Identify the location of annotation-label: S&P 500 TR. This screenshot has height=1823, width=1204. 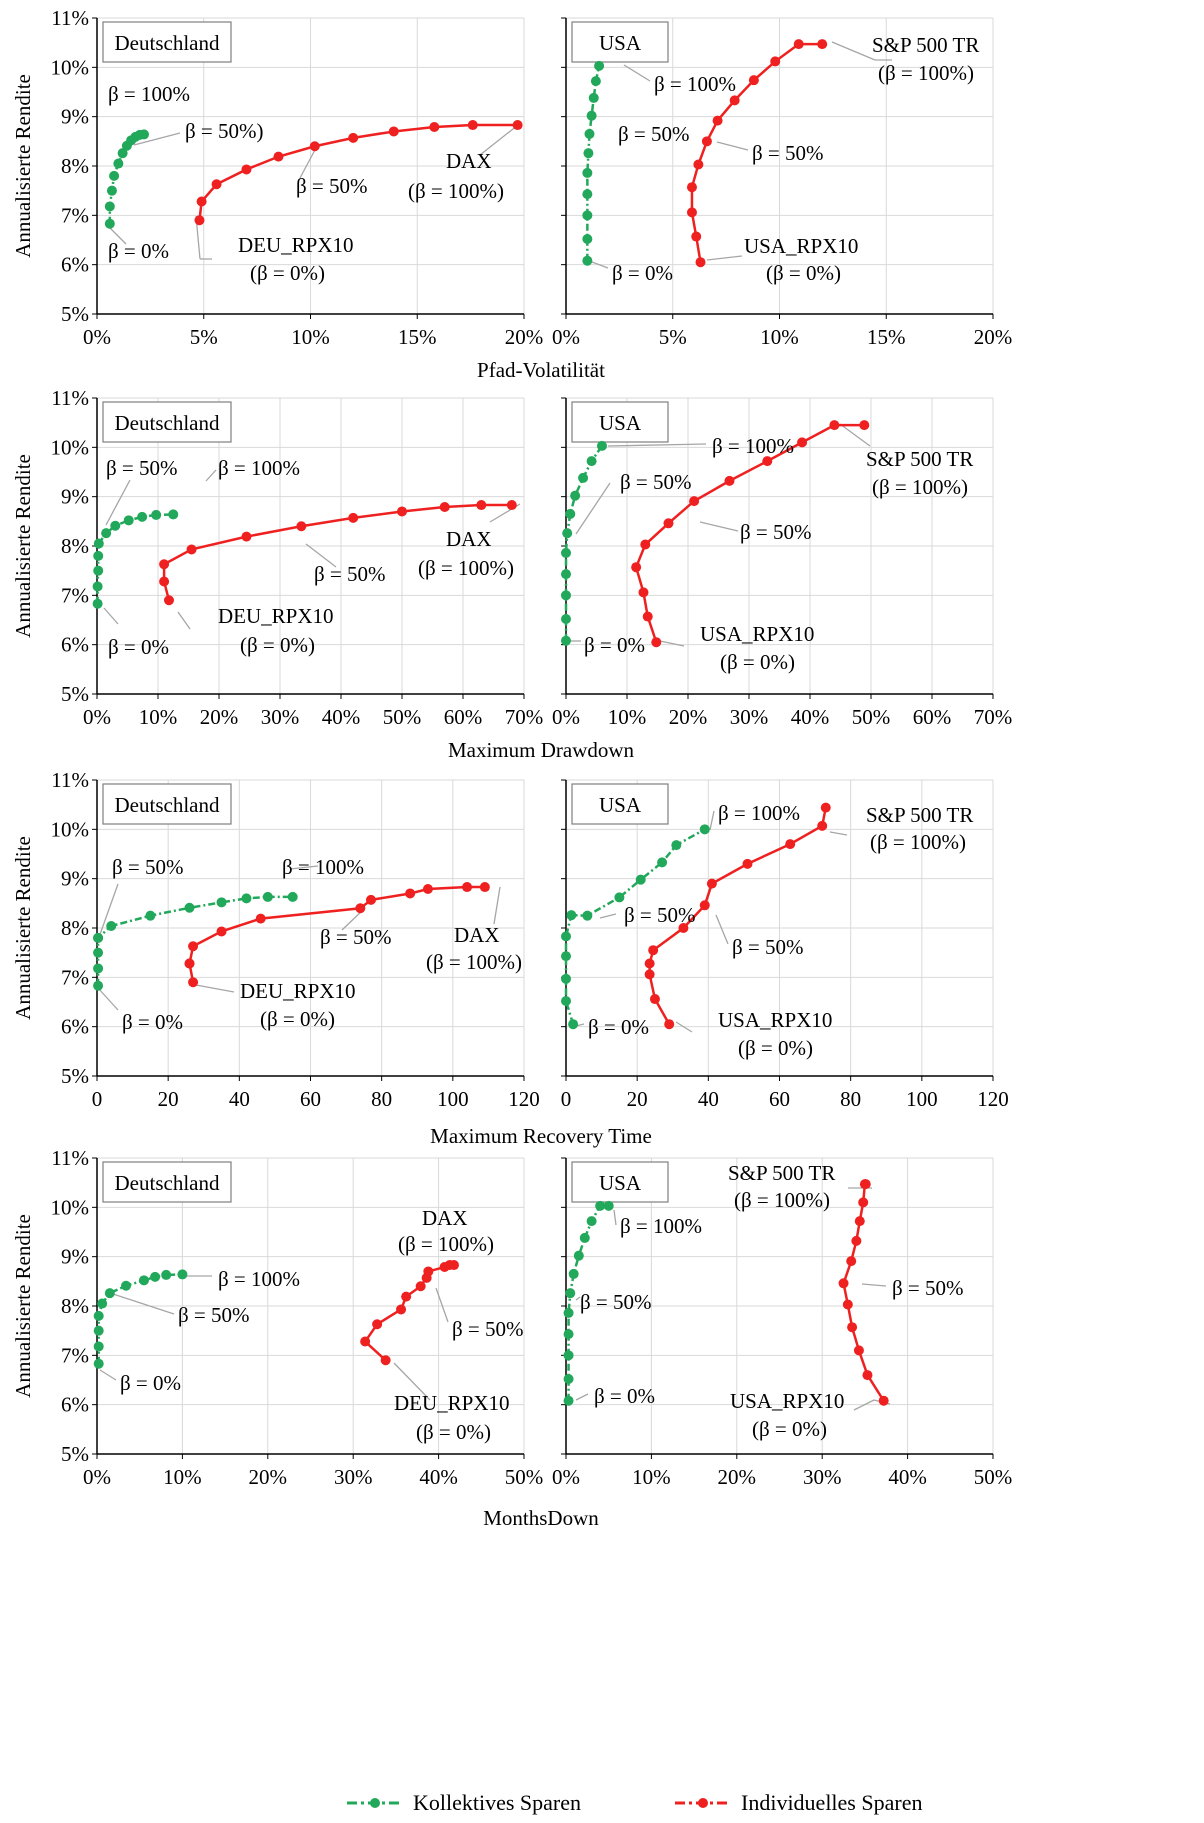
(919, 459).